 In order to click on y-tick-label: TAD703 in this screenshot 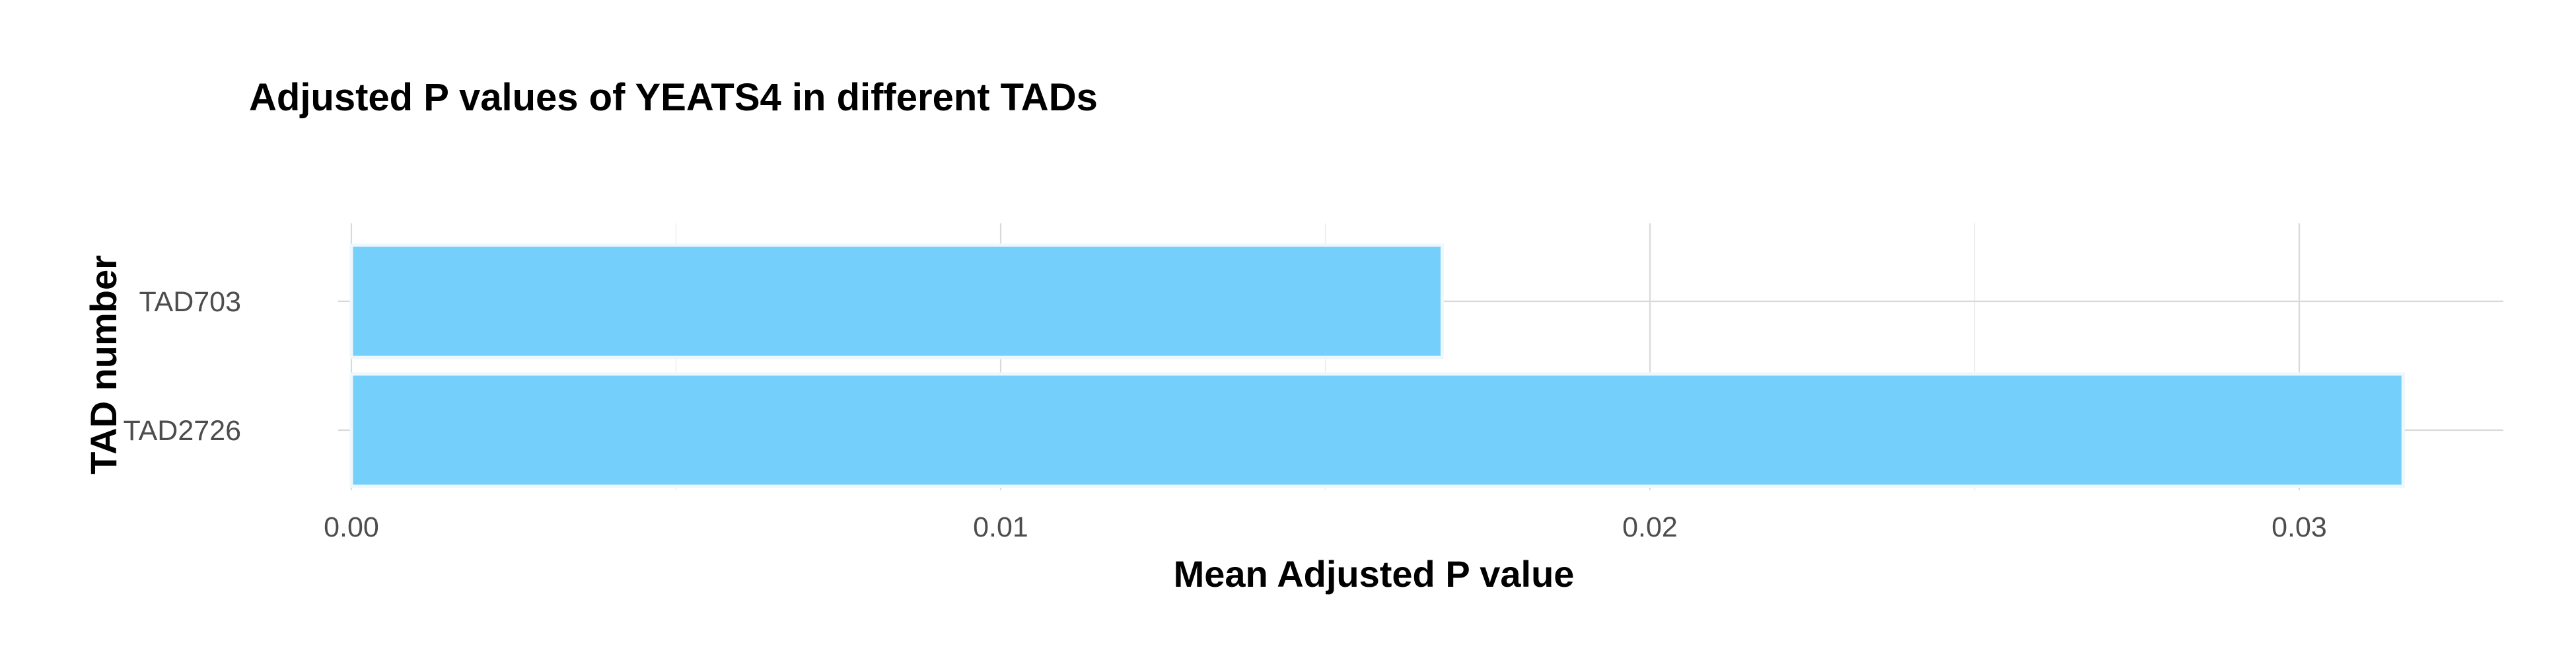, I will do `click(190, 302)`.